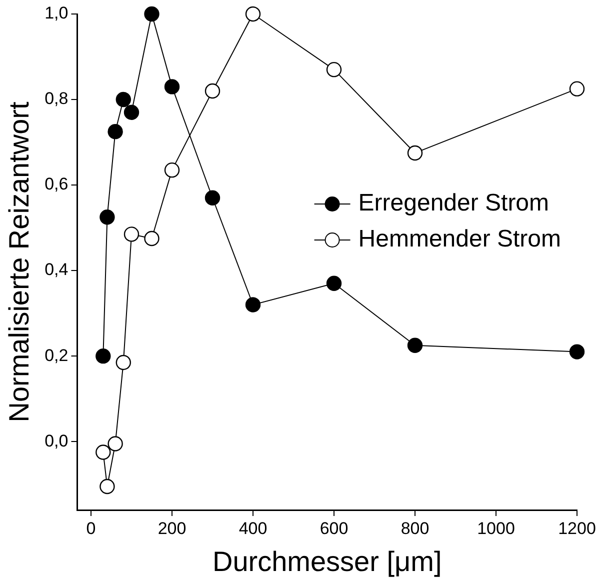 Image resolution: width=605 pixels, height=584 pixels. I want to click on y-tick-label: 0,8, so click(56, 98).